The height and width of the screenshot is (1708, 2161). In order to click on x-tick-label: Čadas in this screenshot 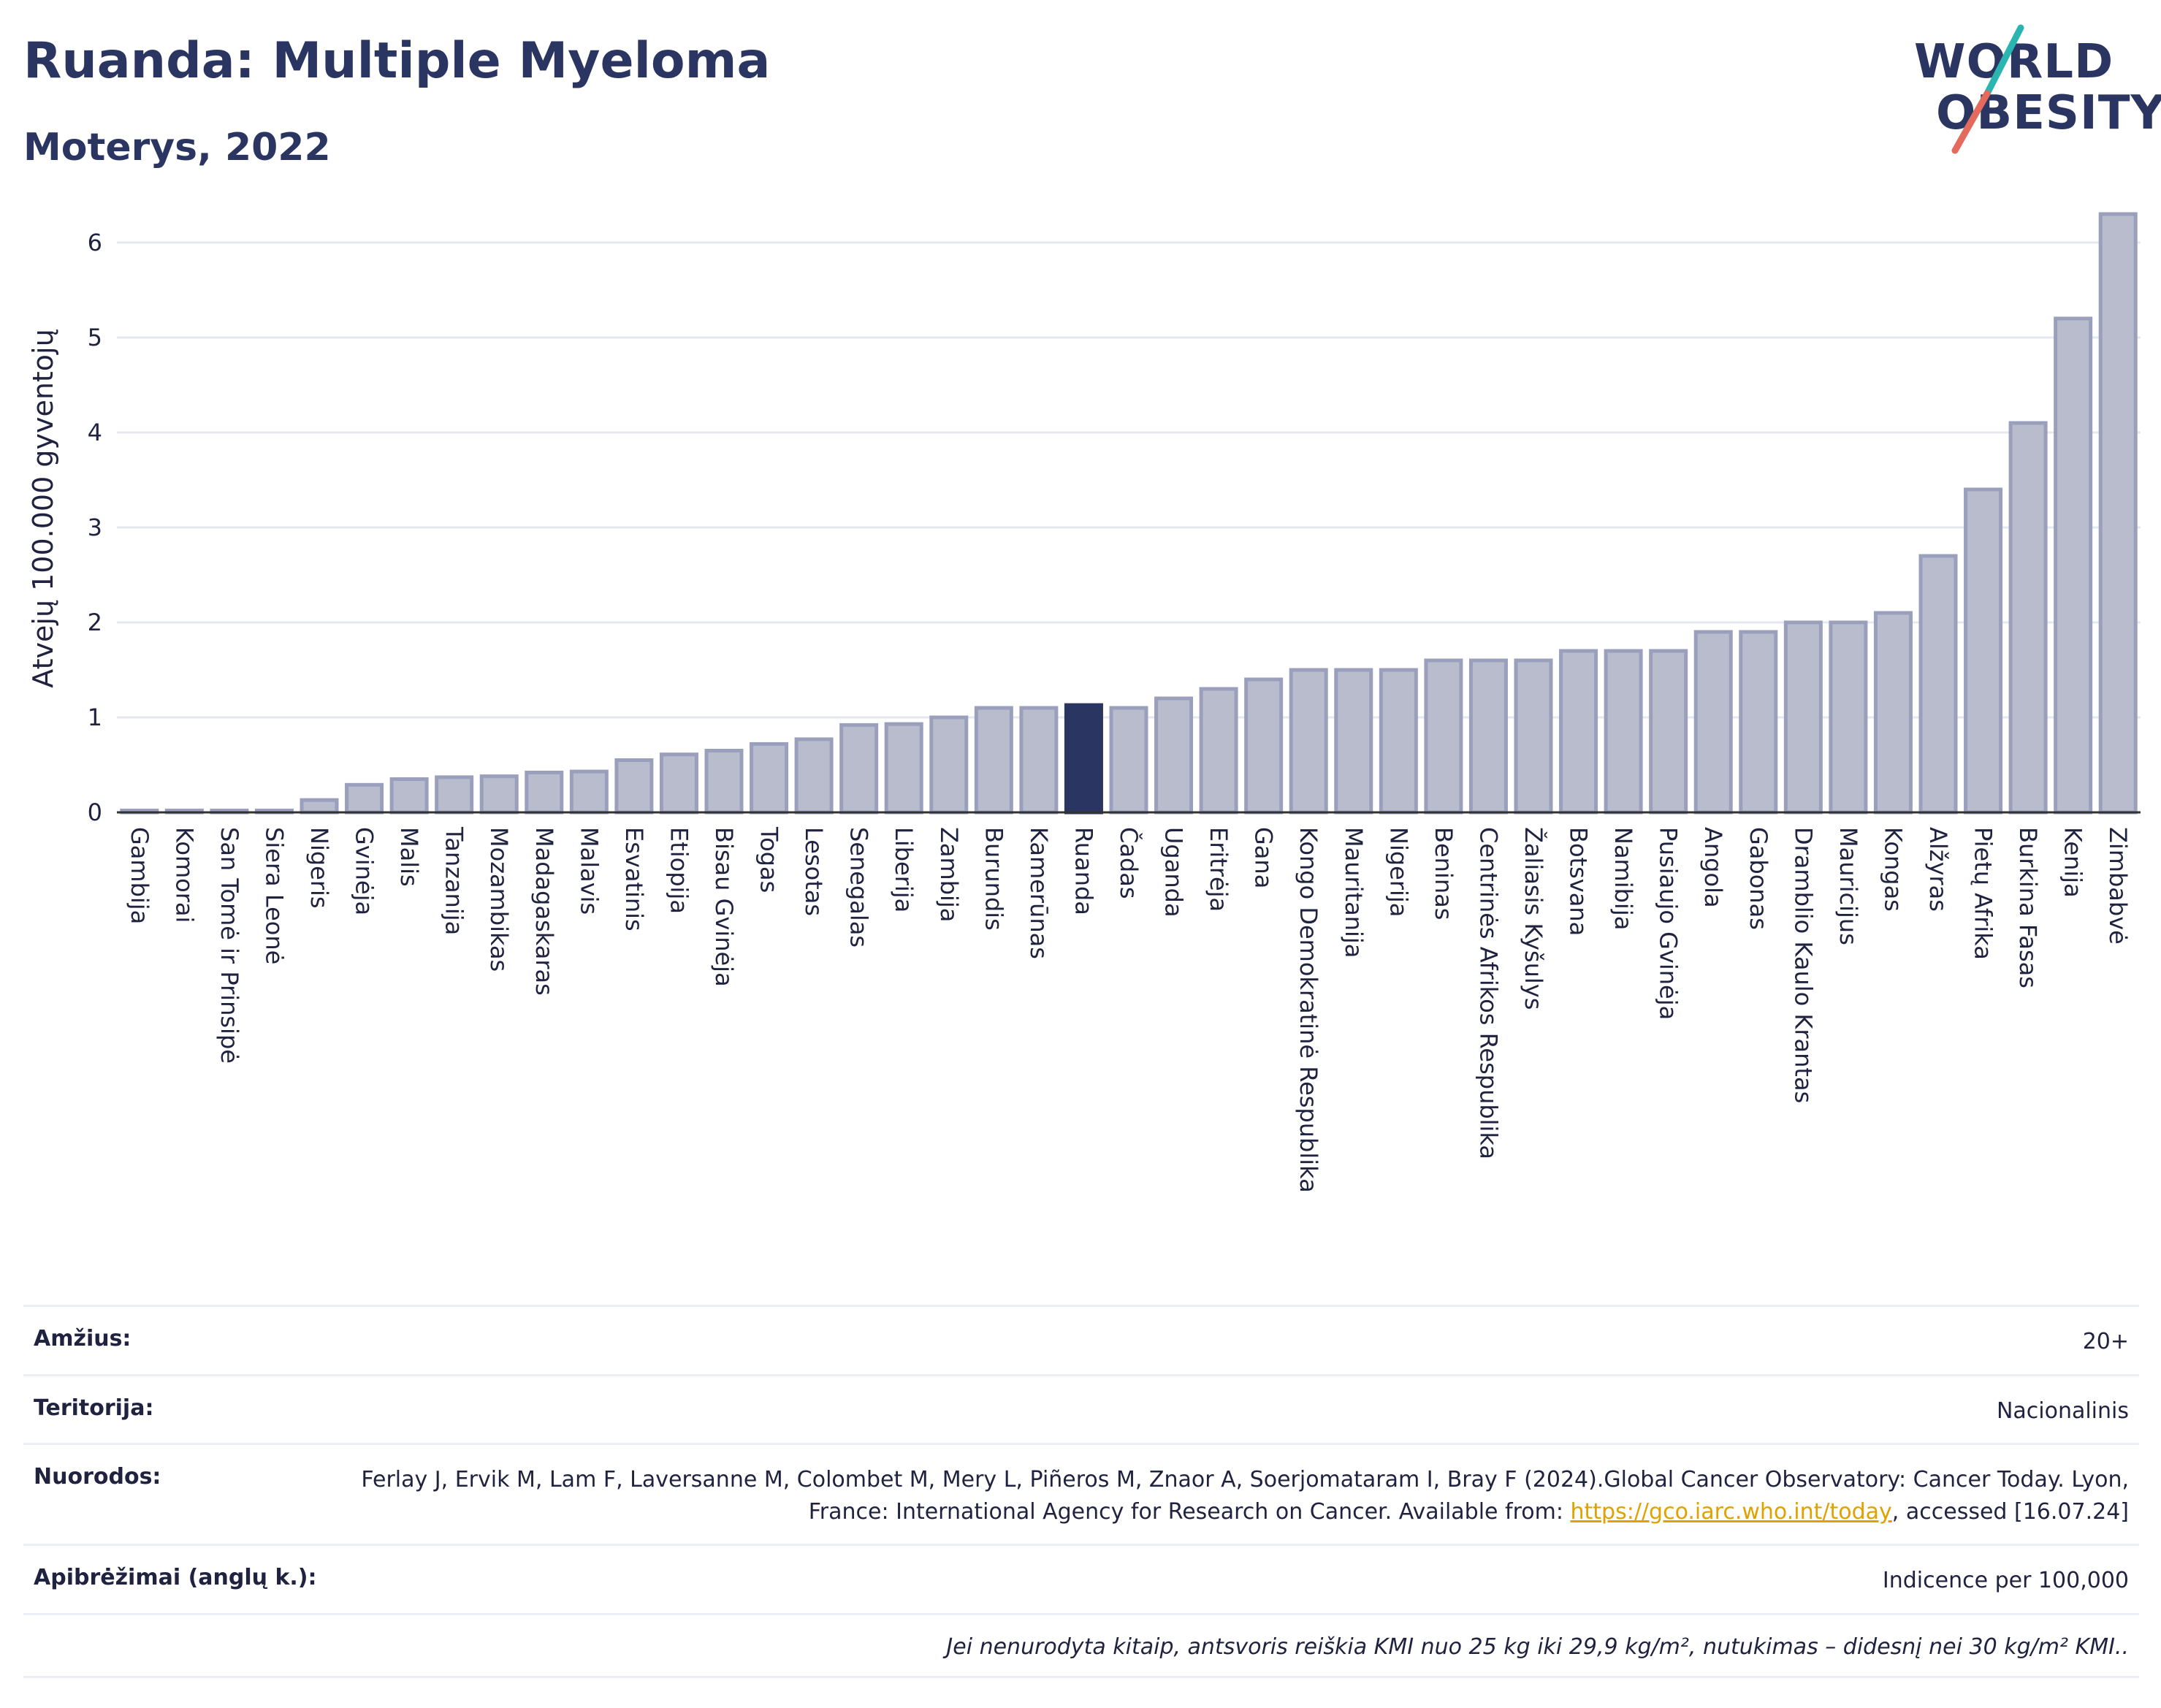, I will do `click(1129, 863)`.